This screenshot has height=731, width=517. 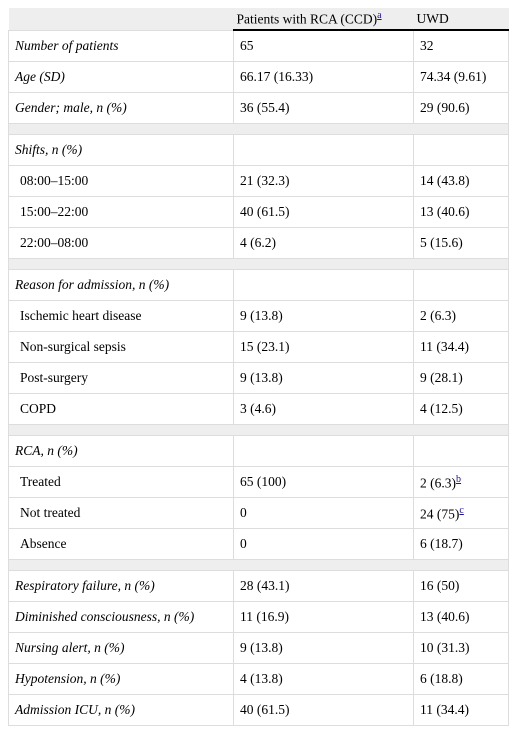 I want to click on data-row: Absence 0 6 (18.7), so click(x=258, y=544).